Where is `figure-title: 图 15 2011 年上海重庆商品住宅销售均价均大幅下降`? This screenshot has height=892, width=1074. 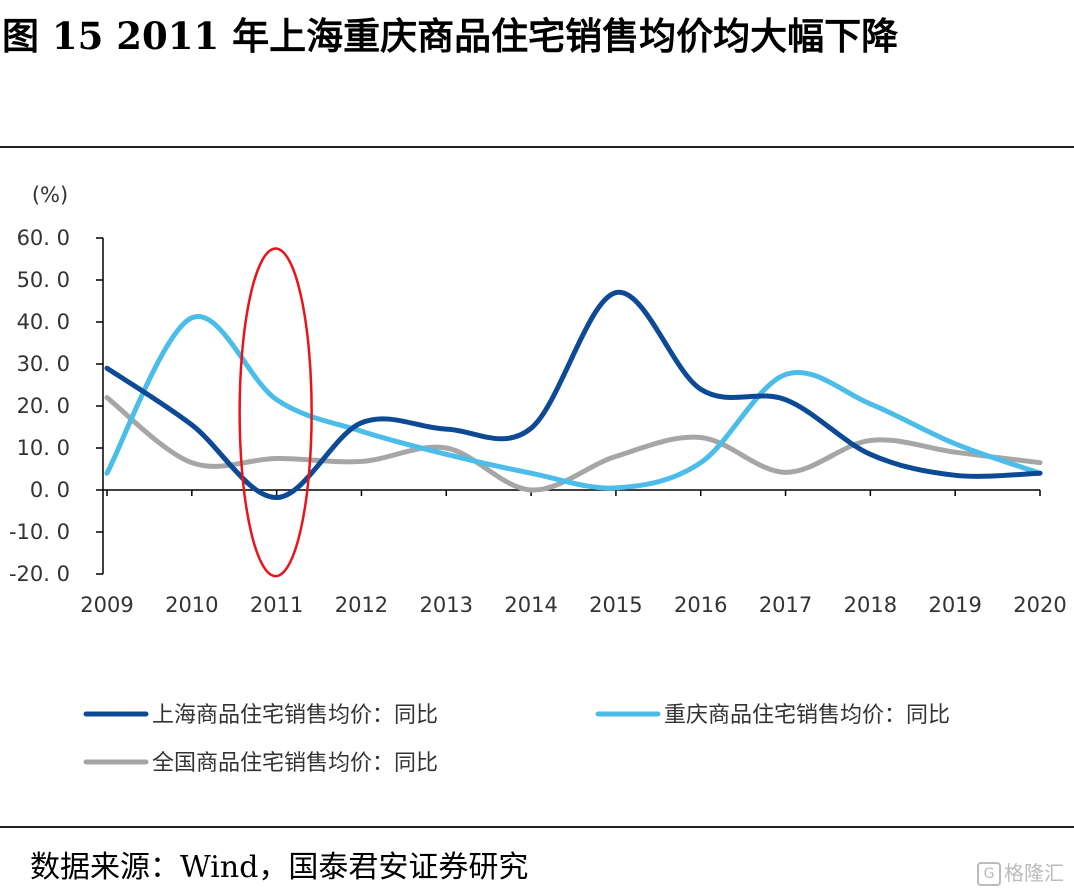
figure-title: 图 15 2011 年上海重庆商品住宅销售均价均大幅下降 is located at coordinates (450, 36).